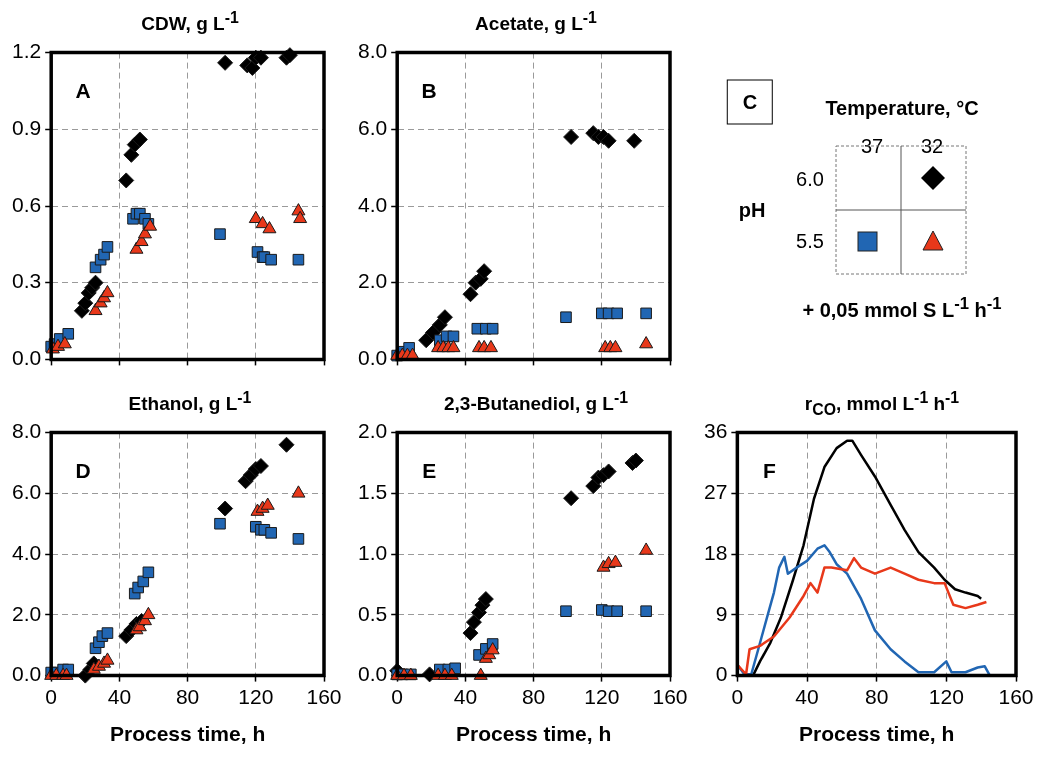  What do you see at coordinates (769, 471) in the screenshot?
I see `annotation: F` at bounding box center [769, 471].